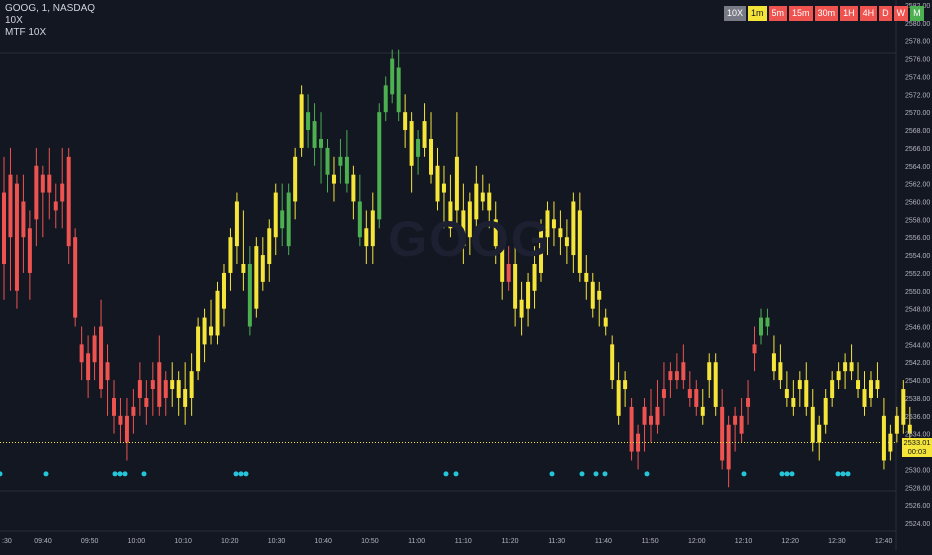 This screenshot has width=932, height=555. What do you see at coordinates (14, 20) in the screenshot?
I see `indicator-label-10x: 10X` at bounding box center [14, 20].